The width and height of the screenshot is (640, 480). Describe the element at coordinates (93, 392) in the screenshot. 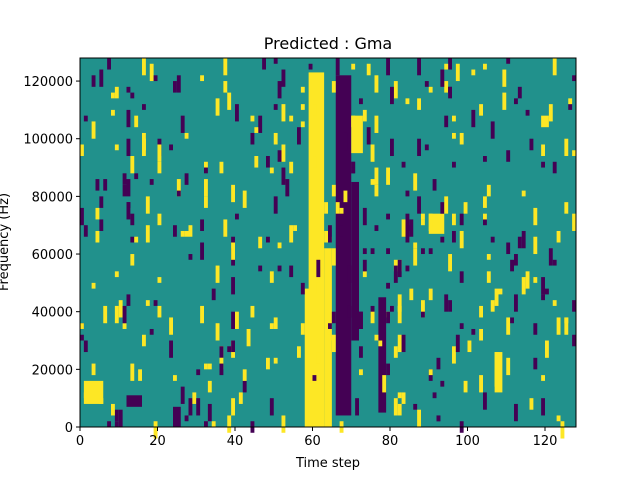

I see `heatmap-band` at that location.